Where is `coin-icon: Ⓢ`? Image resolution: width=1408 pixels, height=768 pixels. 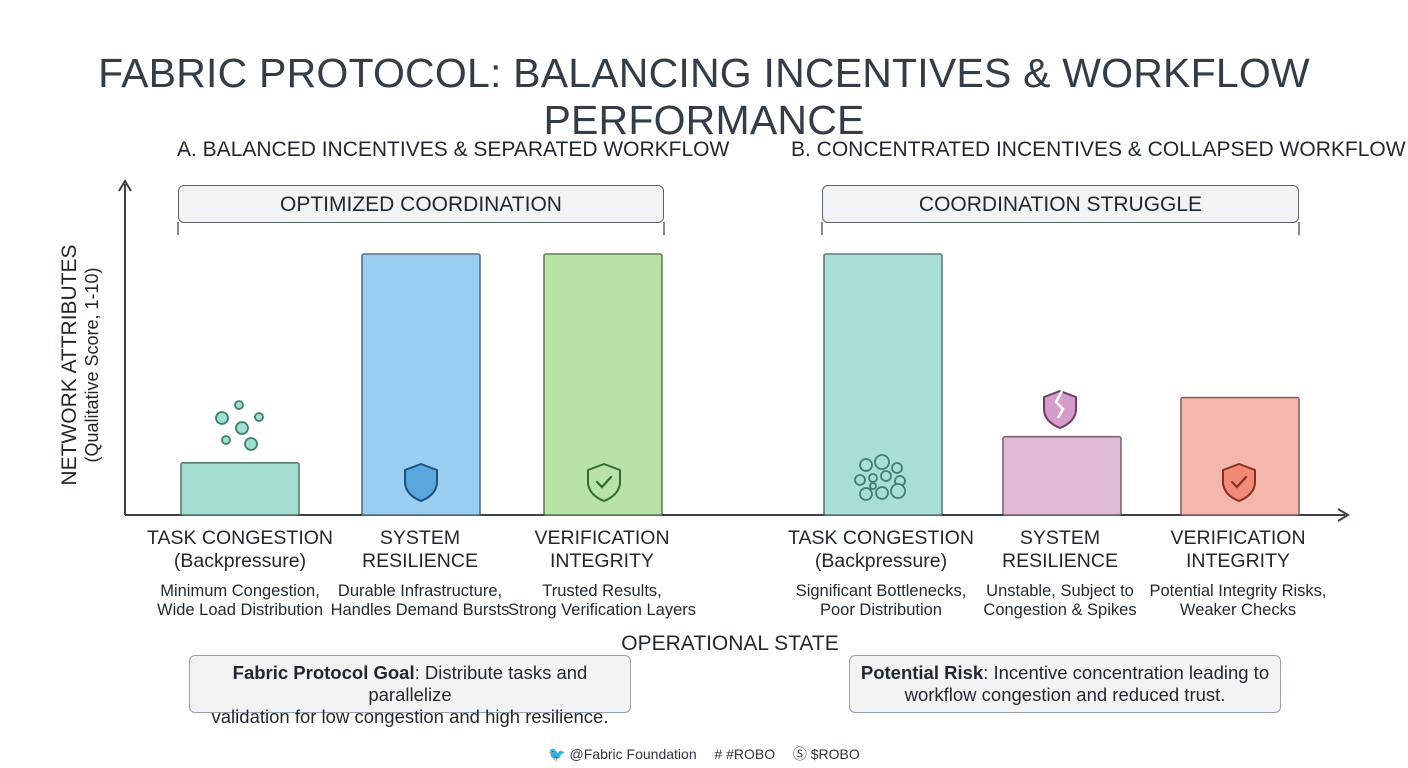
coin-icon: Ⓢ is located at coordinates (799, 754).